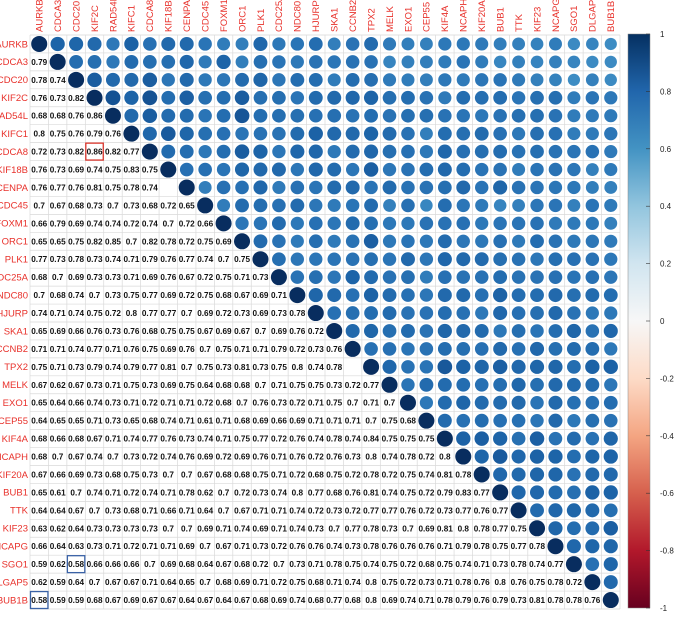 The height and width of the screenshot is (619, 685). What do you see at coordinates (316, 474) in the screenshot?
I see `corr-value-label: 0.68` at bounding box center [316, 474].